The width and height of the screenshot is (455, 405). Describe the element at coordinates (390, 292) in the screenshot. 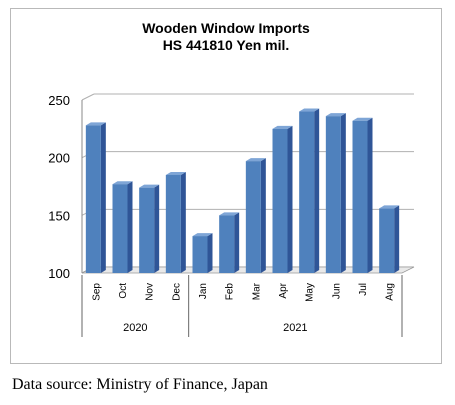

I see `x-tick-label: Aug` at that location.